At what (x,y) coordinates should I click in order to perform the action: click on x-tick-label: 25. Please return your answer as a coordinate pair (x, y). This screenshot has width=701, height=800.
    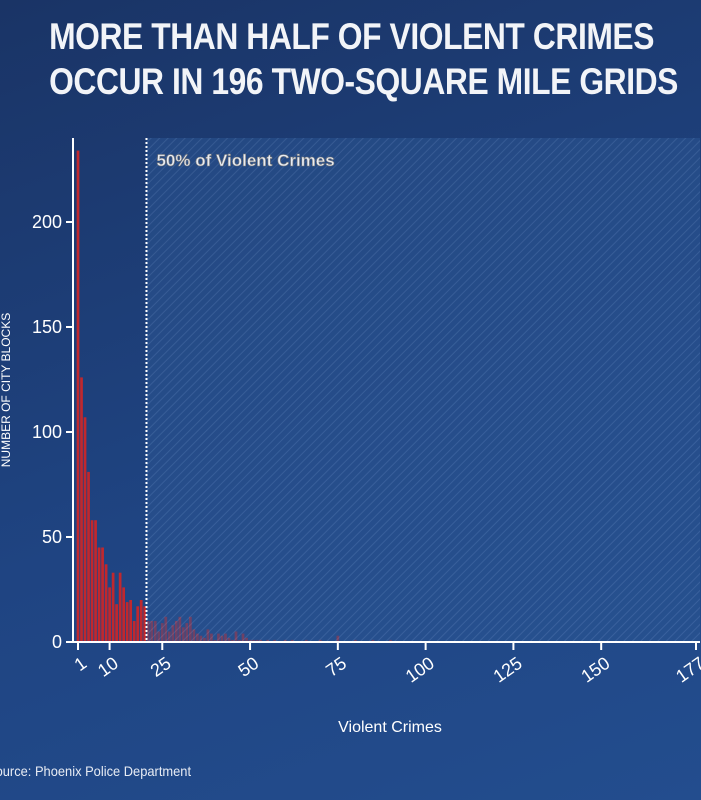
    Looking at the image, I should click on (161, 667).